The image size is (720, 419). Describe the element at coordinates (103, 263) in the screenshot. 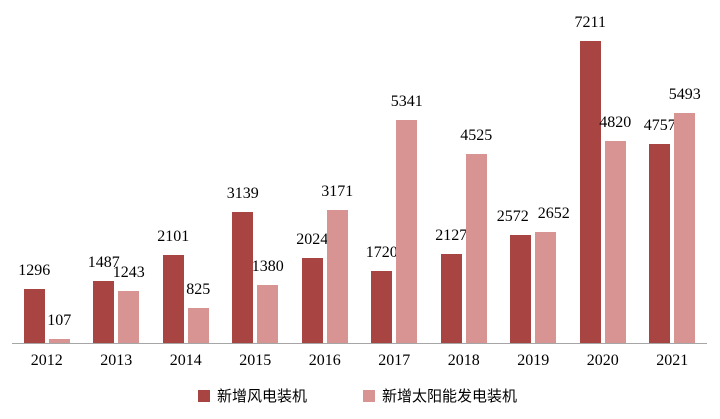

I see `bar-value-label: 1487` at that location.